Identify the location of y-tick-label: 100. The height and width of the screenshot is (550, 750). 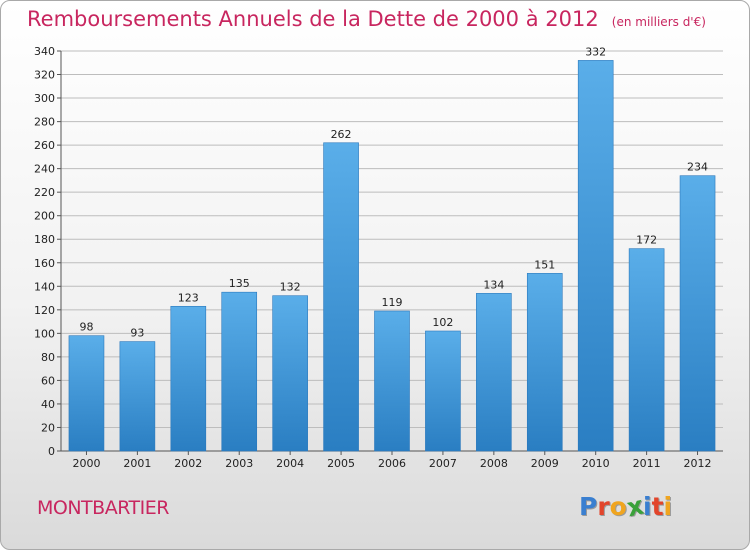
(44, 333).